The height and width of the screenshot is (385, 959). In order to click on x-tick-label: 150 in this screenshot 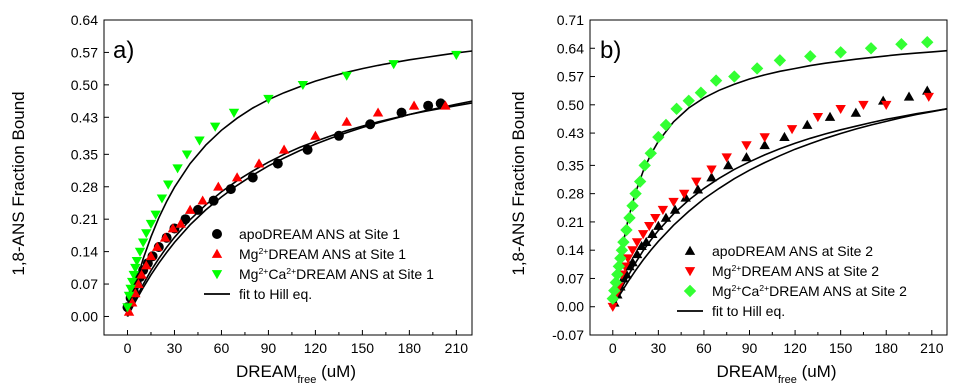, I will do `click(363, 348)`.